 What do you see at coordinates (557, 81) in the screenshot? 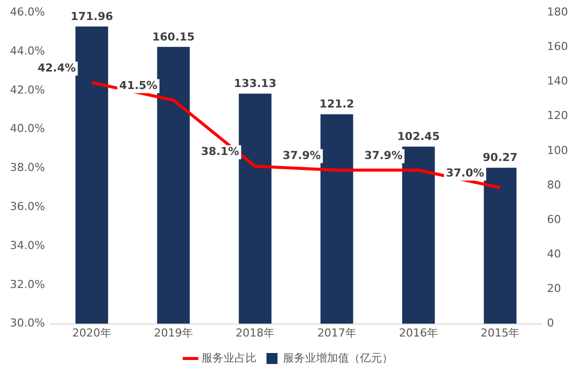
I see `y2-tick-label: 140` at bounding box center [557, 81].